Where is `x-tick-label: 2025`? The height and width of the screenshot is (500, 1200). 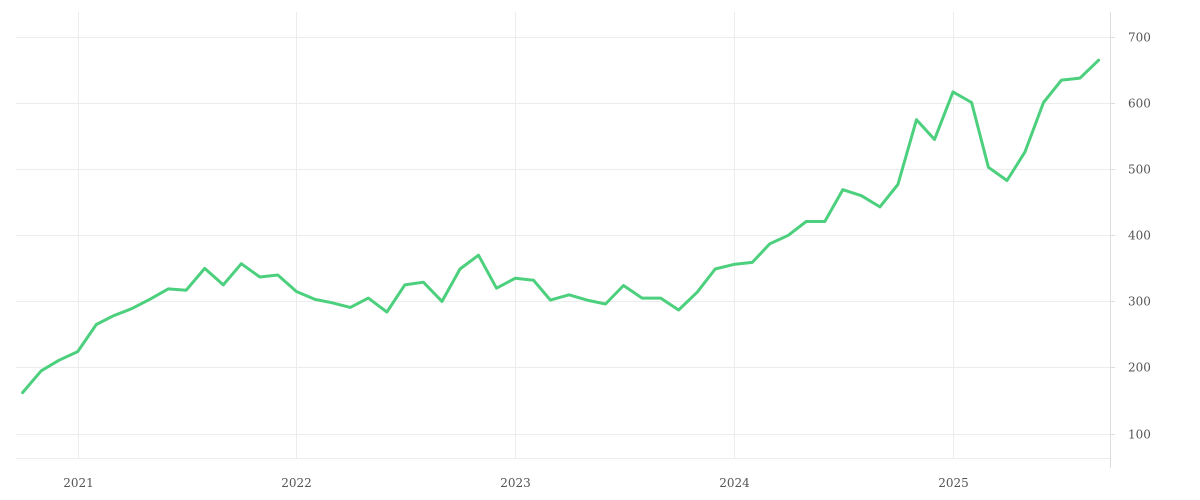 x-tick-label: 2025 is located at coordinates (953, 483).